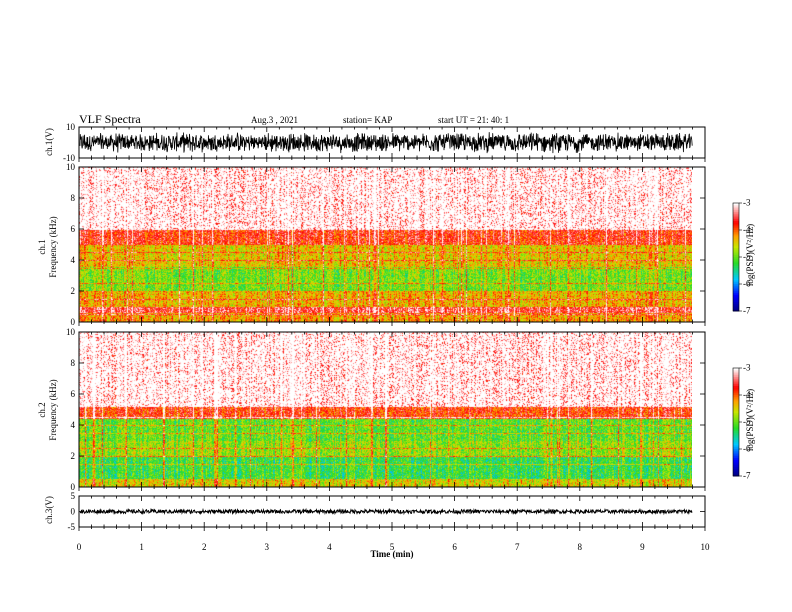 The width and height of the screenshot is (792, 612). I want to click on x-tick-label: 6, so click(454, 547).